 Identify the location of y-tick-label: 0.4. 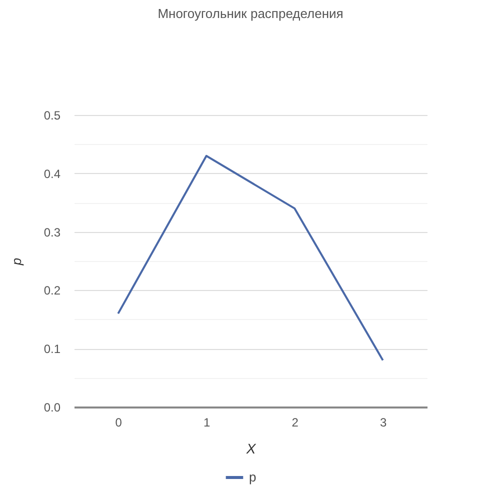
(52, 173).